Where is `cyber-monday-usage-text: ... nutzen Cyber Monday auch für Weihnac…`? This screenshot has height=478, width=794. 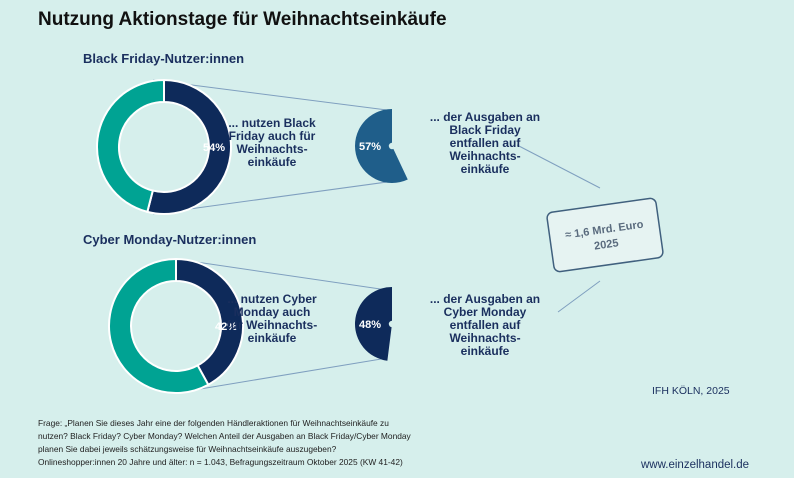
cyber-monday-usage-text: ... nutzen Cyber Monday auch für Weihnac… is located at coordinates (272, 318).